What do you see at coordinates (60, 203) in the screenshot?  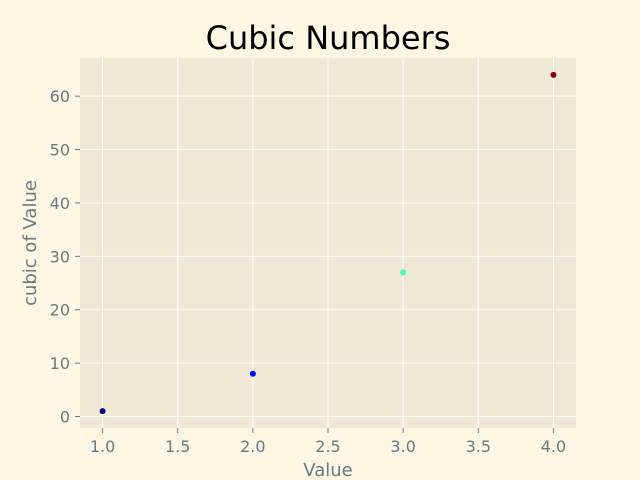 I see `y-tick-label: 40` at bounding box center [60, 203].